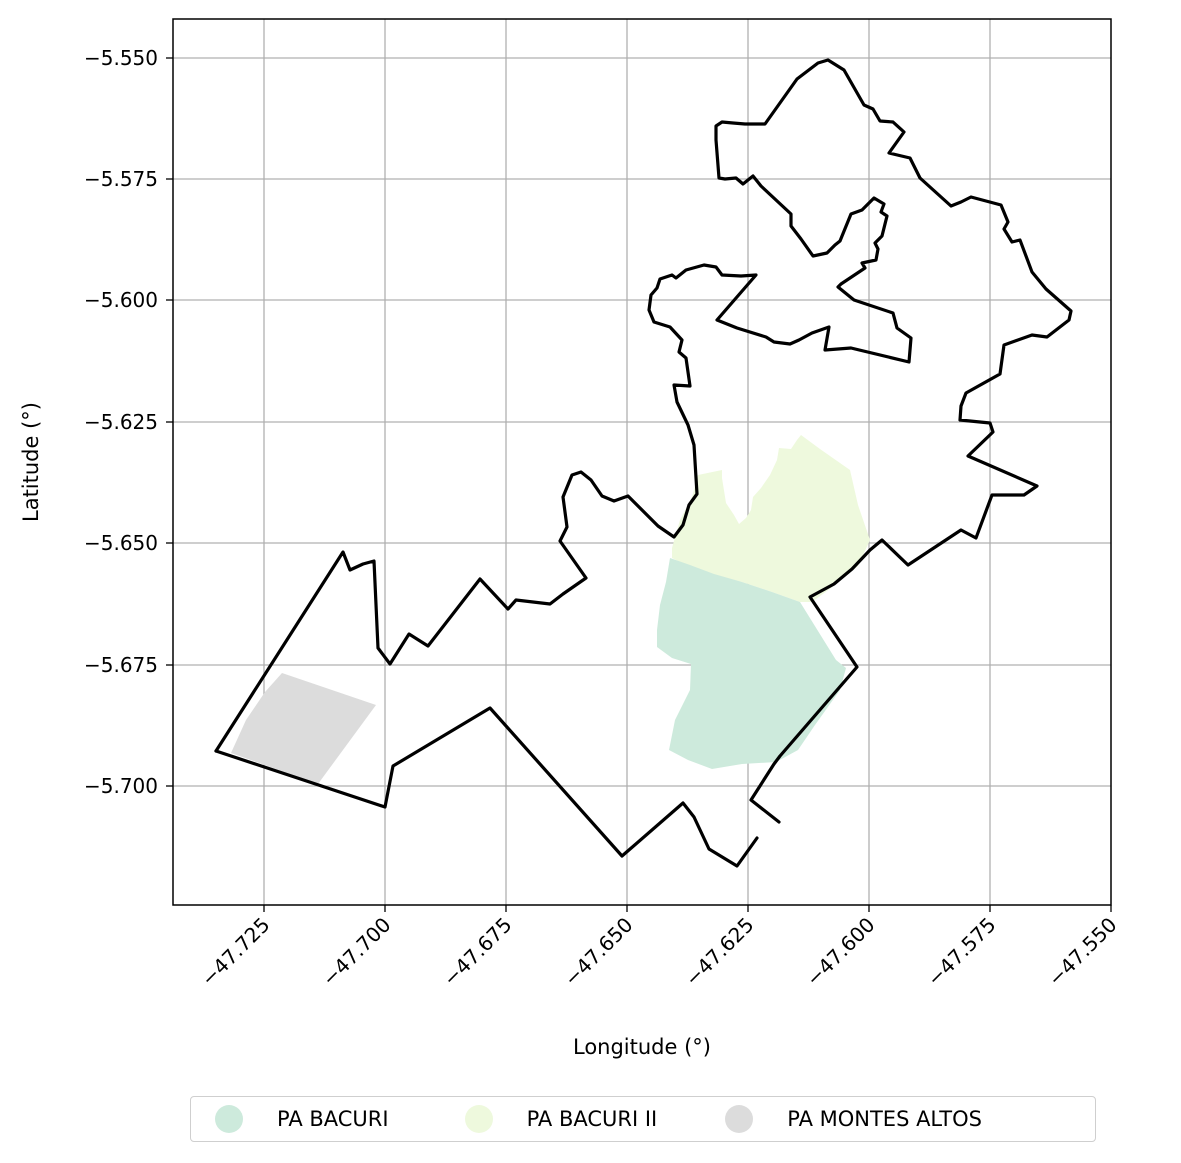 The height and width of the screenshot is (1163, 1181). Describe the element at coordinates (739, 1119) in the screenshot. I see `legend-swatch-pa-montes-altos` at that location.